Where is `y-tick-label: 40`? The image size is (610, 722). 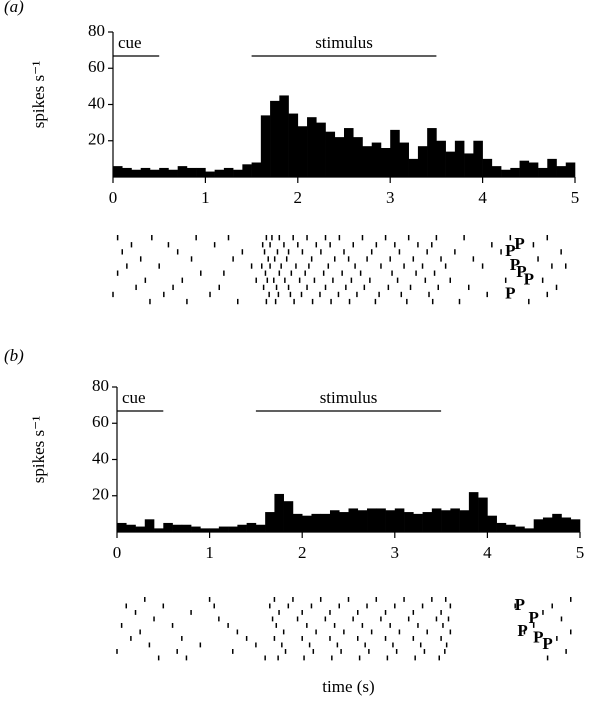 y-tick-label: 40 is located at coordinates (96, 102).